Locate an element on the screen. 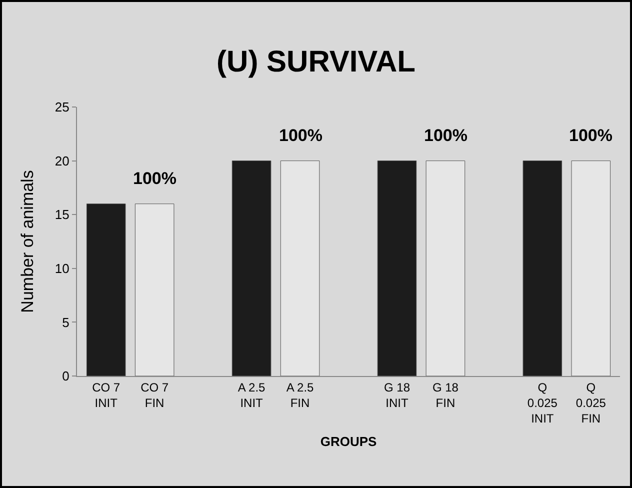  y-axis-title: Number of animals is located at coordinates (27, 241).